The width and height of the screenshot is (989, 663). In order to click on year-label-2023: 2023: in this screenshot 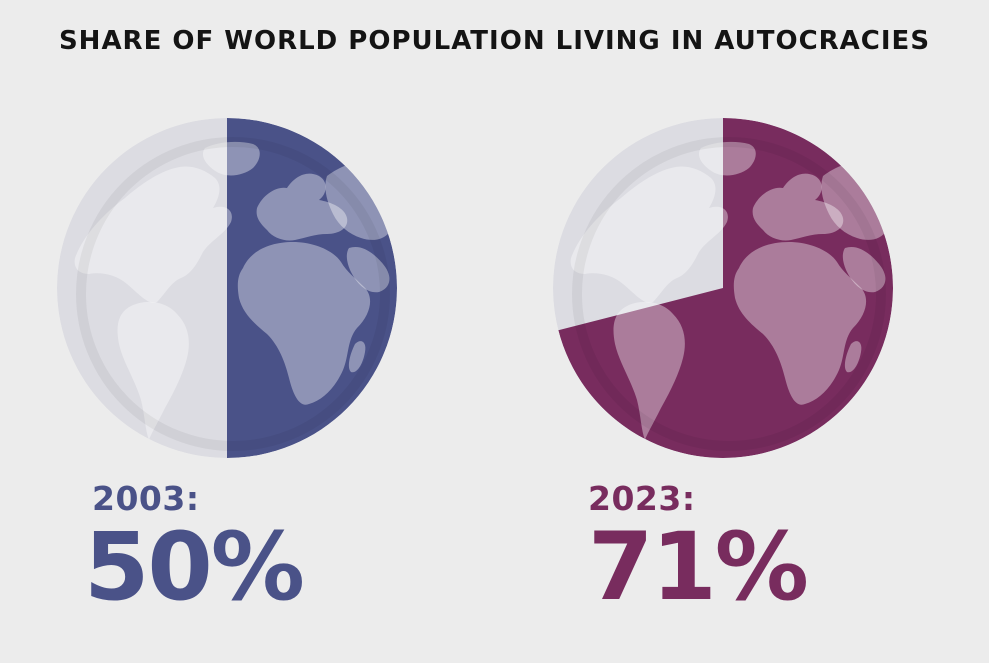, I will do `click(642, 498)`.